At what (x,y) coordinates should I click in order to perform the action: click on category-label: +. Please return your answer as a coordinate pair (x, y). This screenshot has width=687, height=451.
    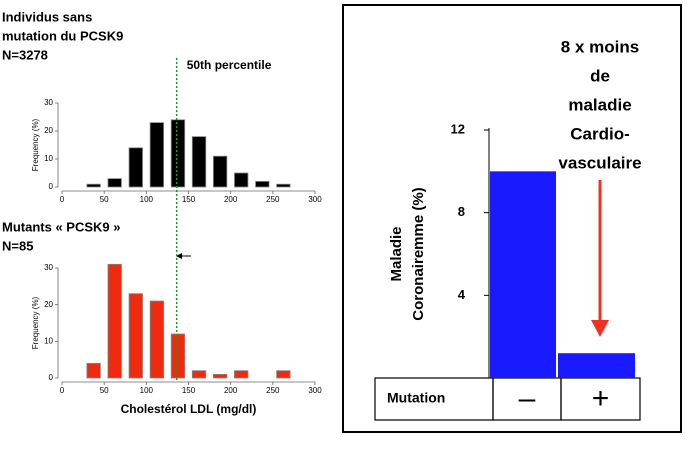
    Looking at the image, I should click on (601, 398).